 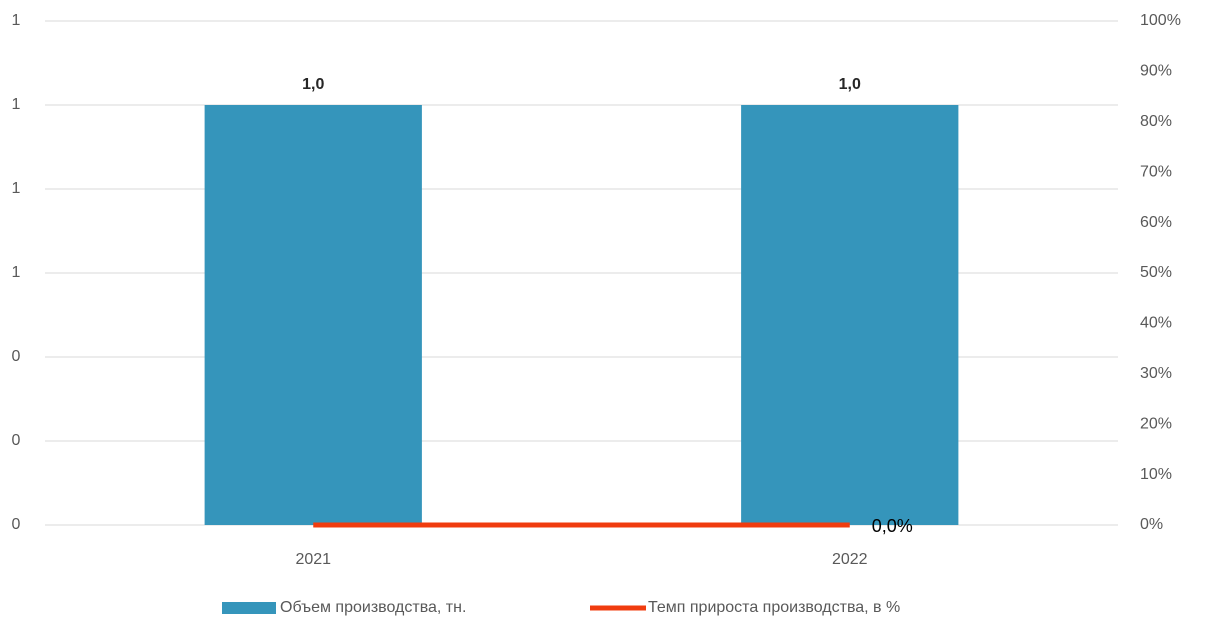 What do you see at coordinates (1156, 373) in the screenshot?
I see `y2-tick-label: 30%` at bounding box center [1156, 373].